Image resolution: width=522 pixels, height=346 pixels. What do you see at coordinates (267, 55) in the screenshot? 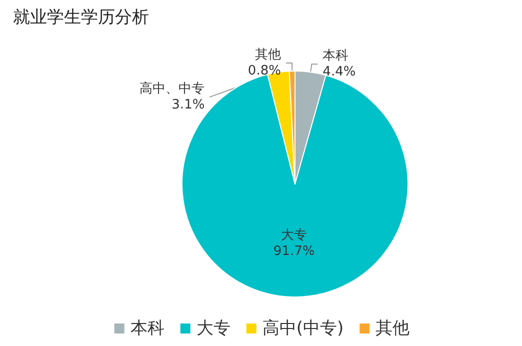
I see `text: 其他` at bounding box center [267, 55].